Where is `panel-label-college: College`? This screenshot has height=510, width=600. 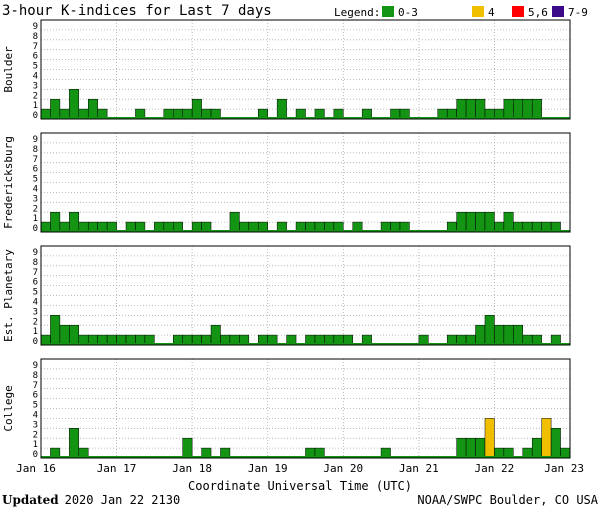
panel-label-college: College is located at coordinates (8, 408).